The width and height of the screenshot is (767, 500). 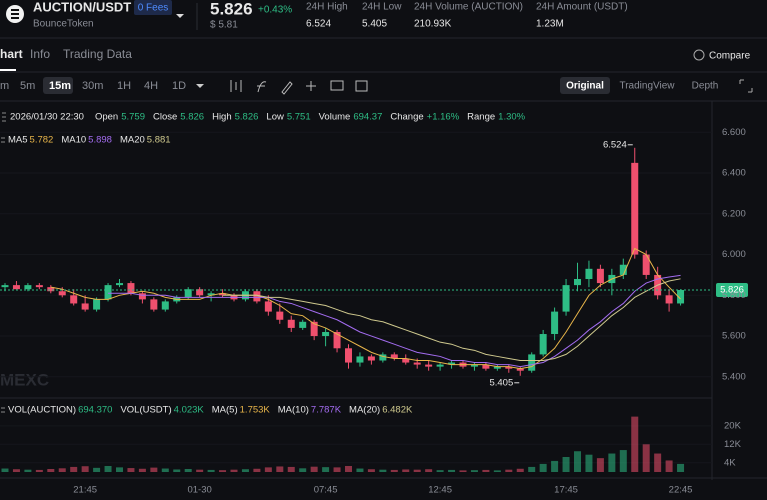 I want to click on tool-icons, so click(x=299, y=87).